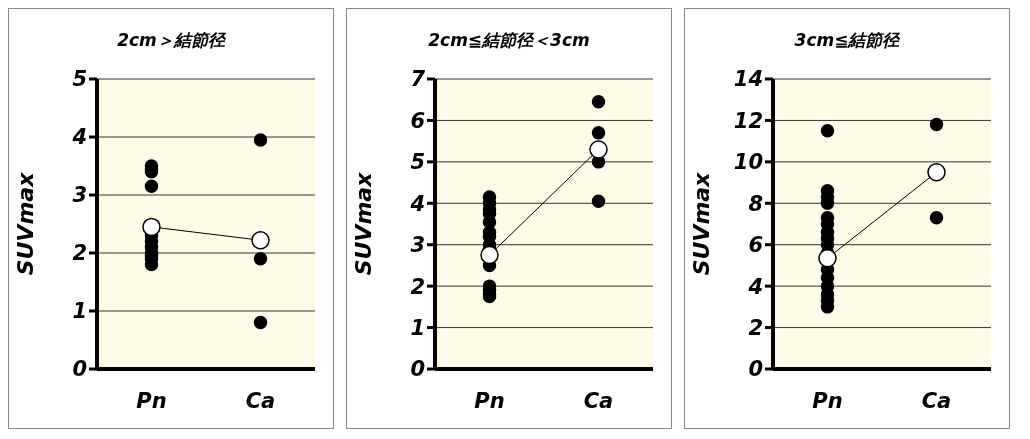 This screenshot has height=439, width=1030. Describe the element at coordinates (509, 40) in the screenshot. I see `chart-title: 2cm≦結節径＜3cm` at that location.